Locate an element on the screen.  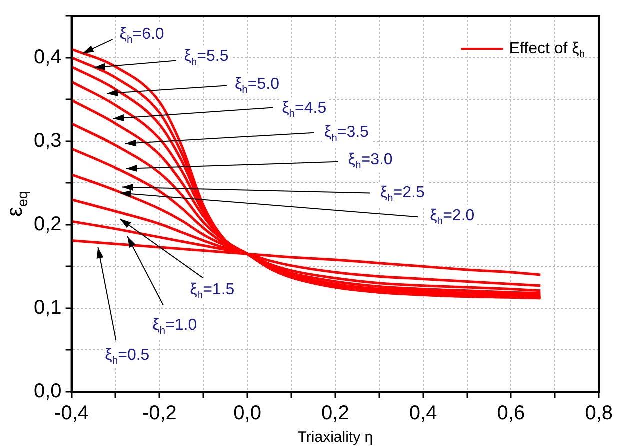
x-tick-label: 0,2 is located at coordinates (336, 413).